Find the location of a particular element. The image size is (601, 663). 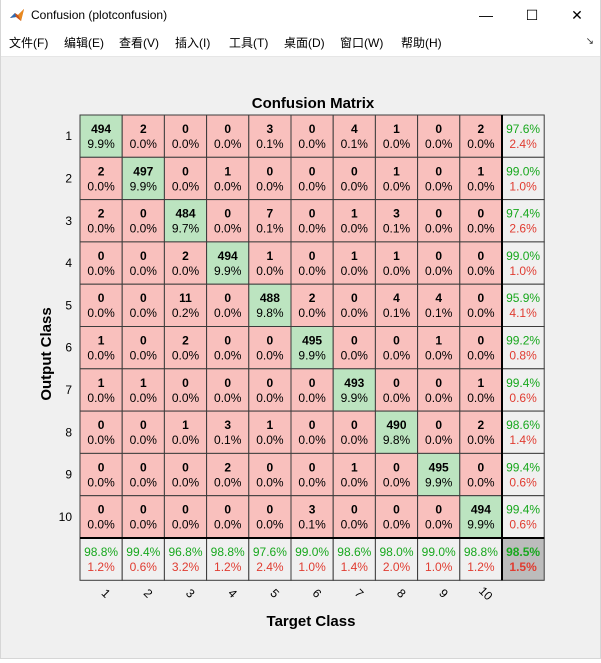

menu-tools: 工具(T) is located at coordinates (249, 43).